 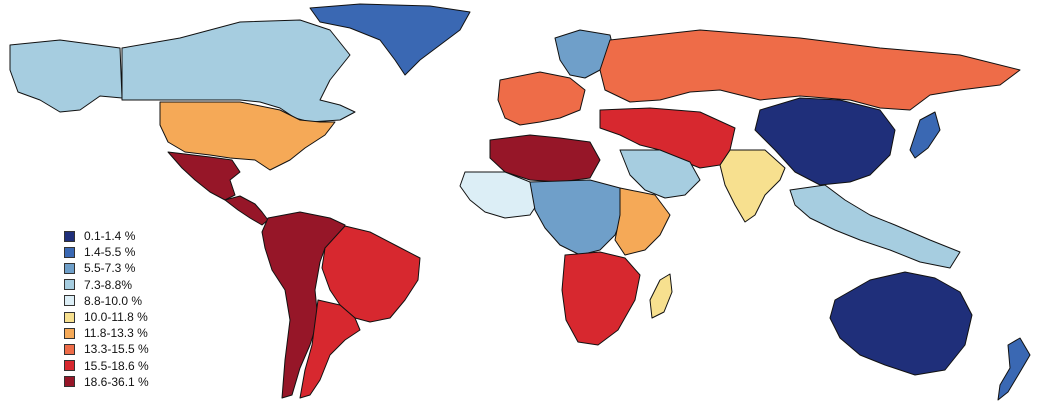 I want to click on legend-item: 8.8-10.0 %, so click(x=106, y=301).